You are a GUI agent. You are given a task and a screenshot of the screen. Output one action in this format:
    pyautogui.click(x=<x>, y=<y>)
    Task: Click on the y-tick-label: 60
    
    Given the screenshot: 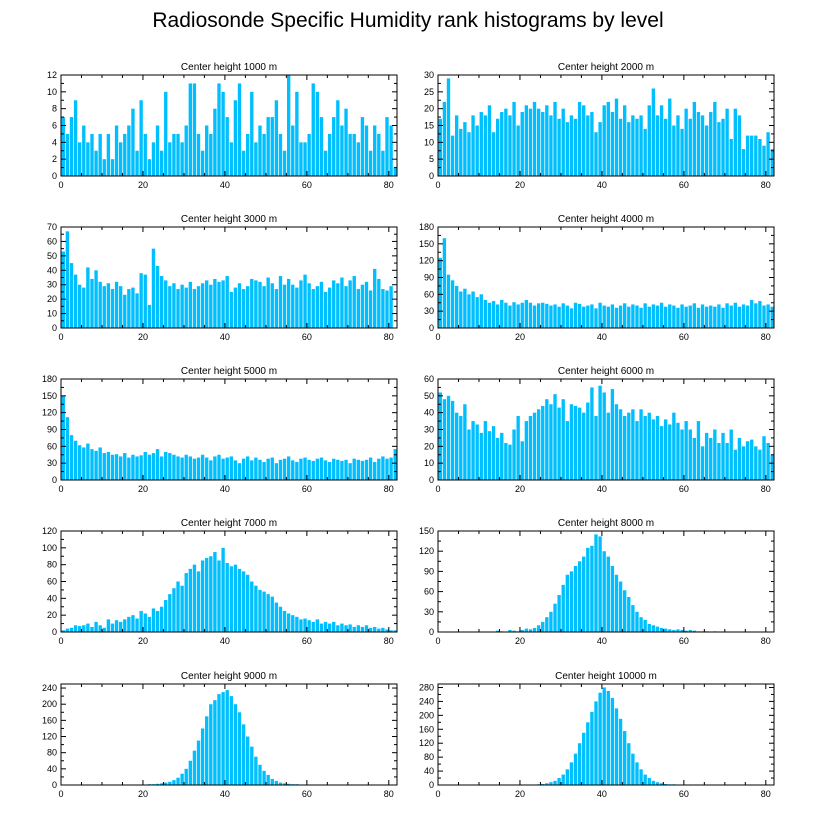 What is the action you would take?
    pyautogui.click(x=52, y=446)
    